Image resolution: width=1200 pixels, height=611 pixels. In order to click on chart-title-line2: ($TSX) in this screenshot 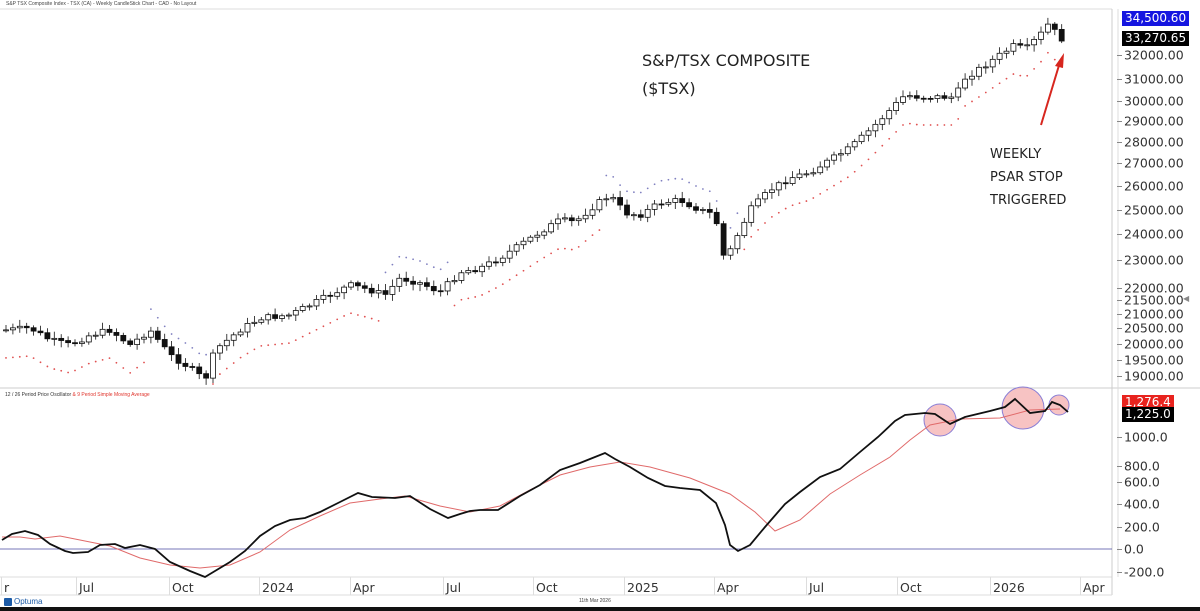, I will do `click(669, 88)`.